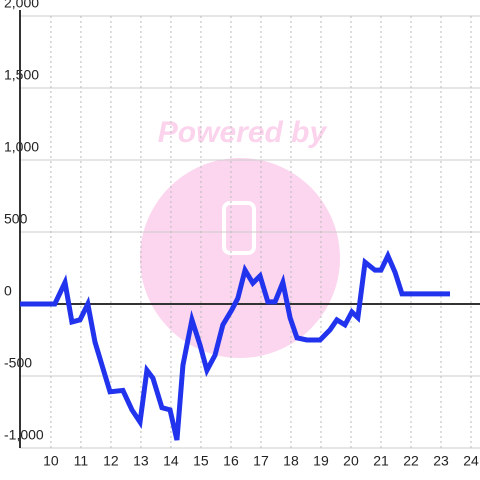 The height and width of the screenshot is (480, 480). I want to click on x-tick-label: 14, so click(171, 461).